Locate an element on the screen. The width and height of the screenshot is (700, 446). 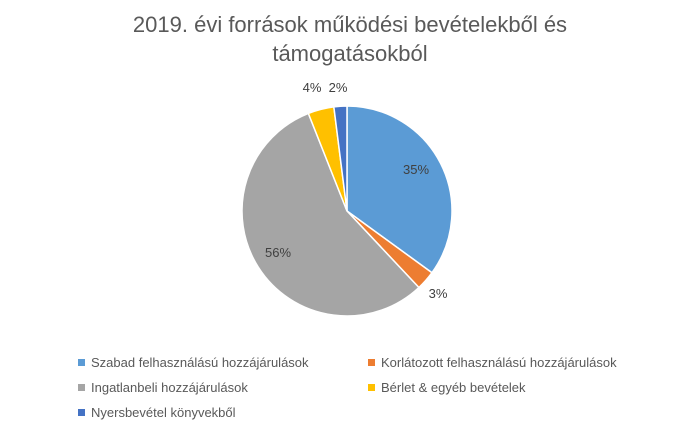
legend-item-berlet: Bérlet & egyéb bevételek is located at coordinates (518, 387).